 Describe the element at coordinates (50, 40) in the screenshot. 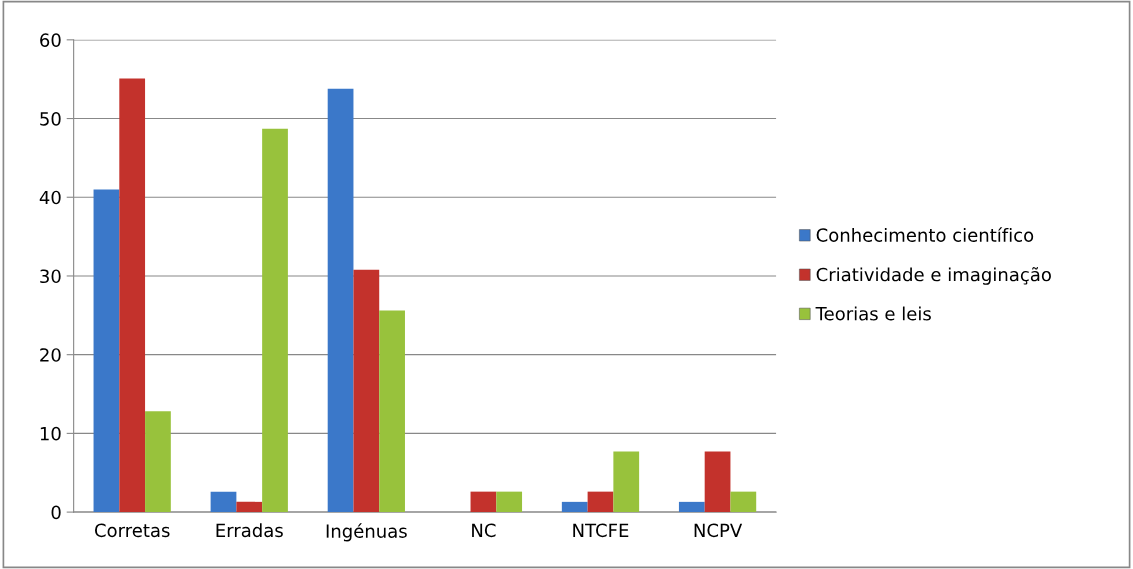

I see `y-tick-label: 60` at that location.